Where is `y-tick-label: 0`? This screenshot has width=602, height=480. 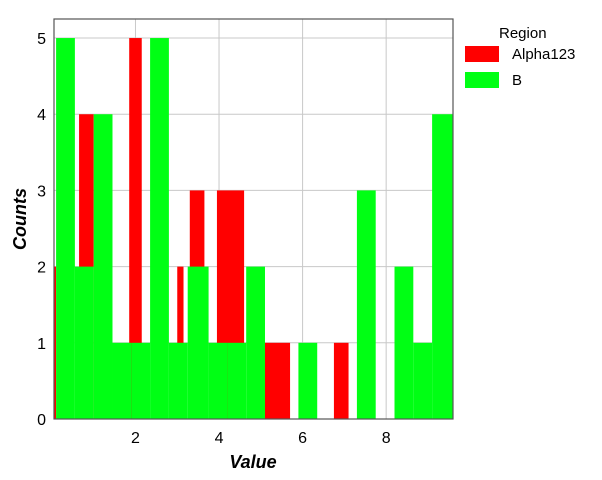 y-tick-label: 0 is located at coordinates (41, 420).